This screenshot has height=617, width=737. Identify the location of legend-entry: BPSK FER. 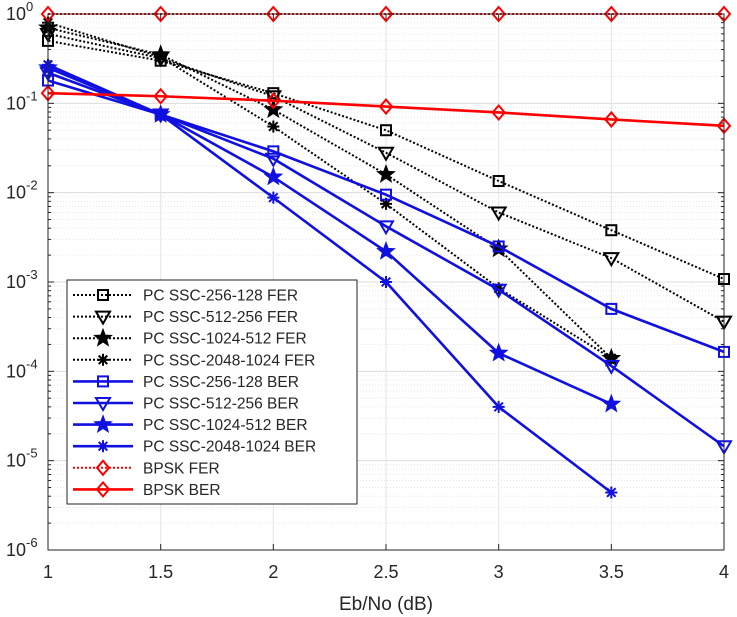
(146, 468).